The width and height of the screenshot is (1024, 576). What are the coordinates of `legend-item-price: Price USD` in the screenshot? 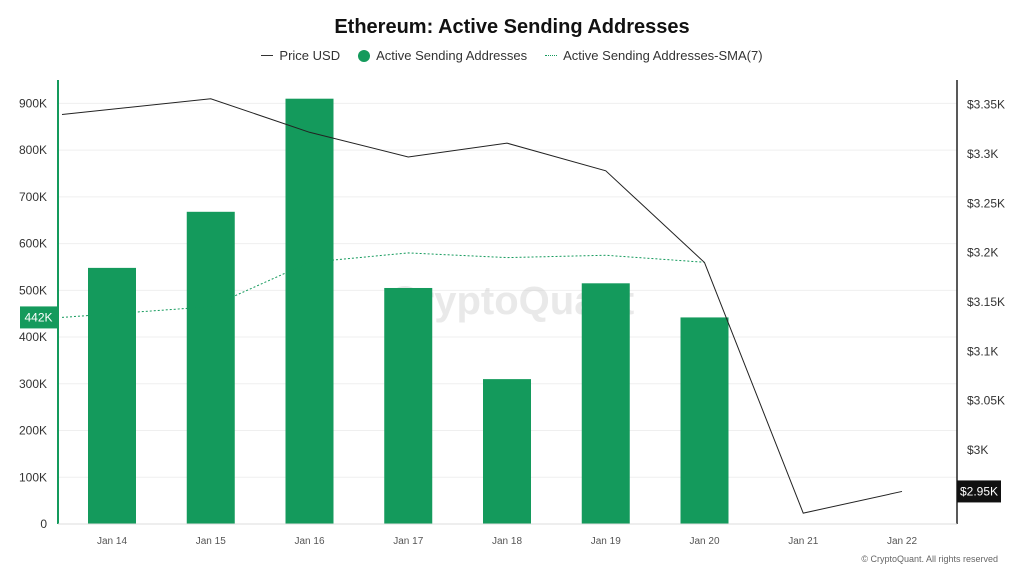 It's located at (300, 55).